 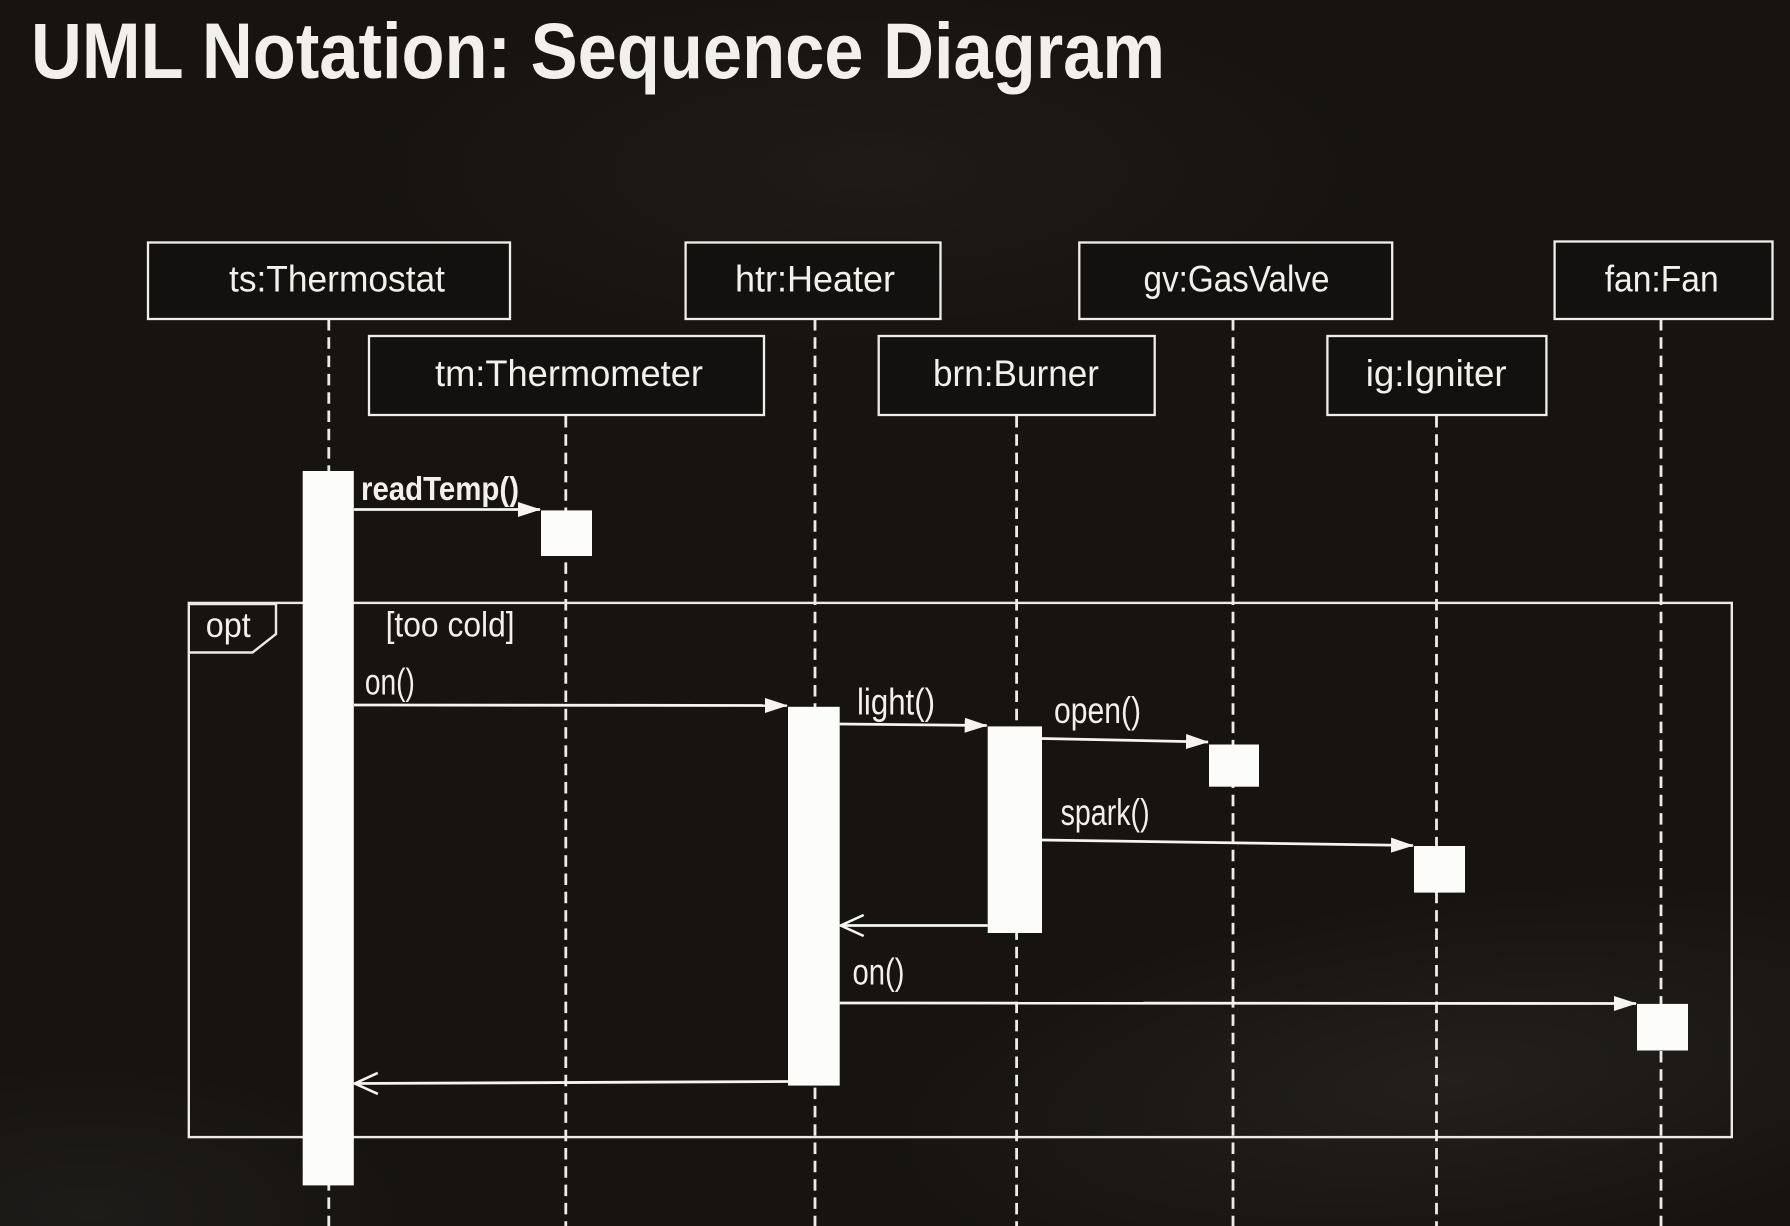 What do you see at coordinates (569, 373) in the screenshot?
I see `svg-text: tm:Thermometer` at bounding box center [569, 373].